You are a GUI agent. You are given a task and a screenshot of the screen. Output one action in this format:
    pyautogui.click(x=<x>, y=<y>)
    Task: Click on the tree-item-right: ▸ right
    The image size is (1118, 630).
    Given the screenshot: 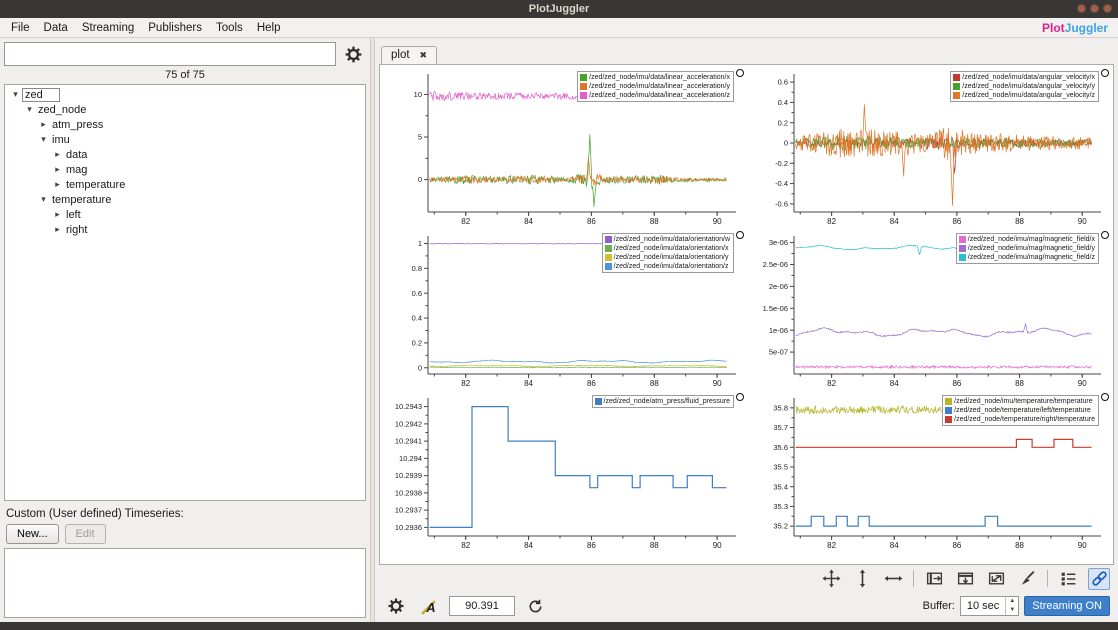 What is the action you would take?
    pyautogui.click(x=185, y=229)
    